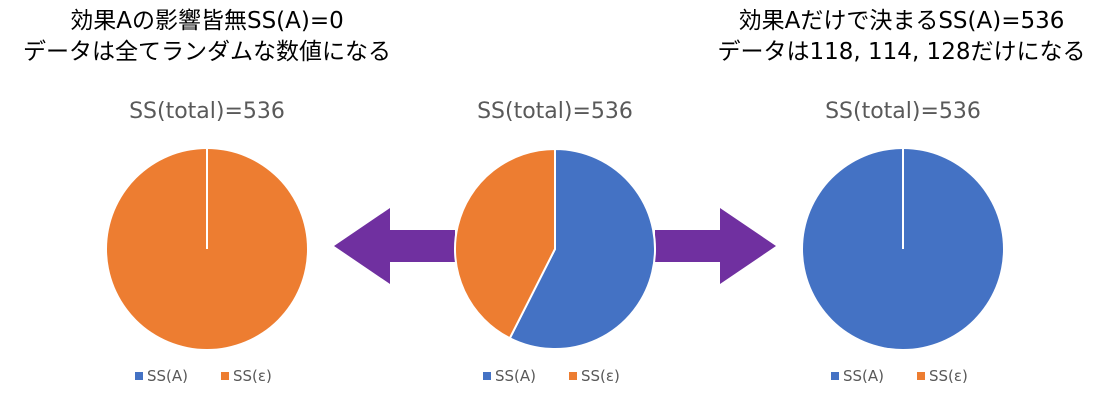 The width and height of the screenshot is (1103, 404). I want to click on pie-chart-2: SS(total)=536 SS(A) SS(ε), so click(555, 242).